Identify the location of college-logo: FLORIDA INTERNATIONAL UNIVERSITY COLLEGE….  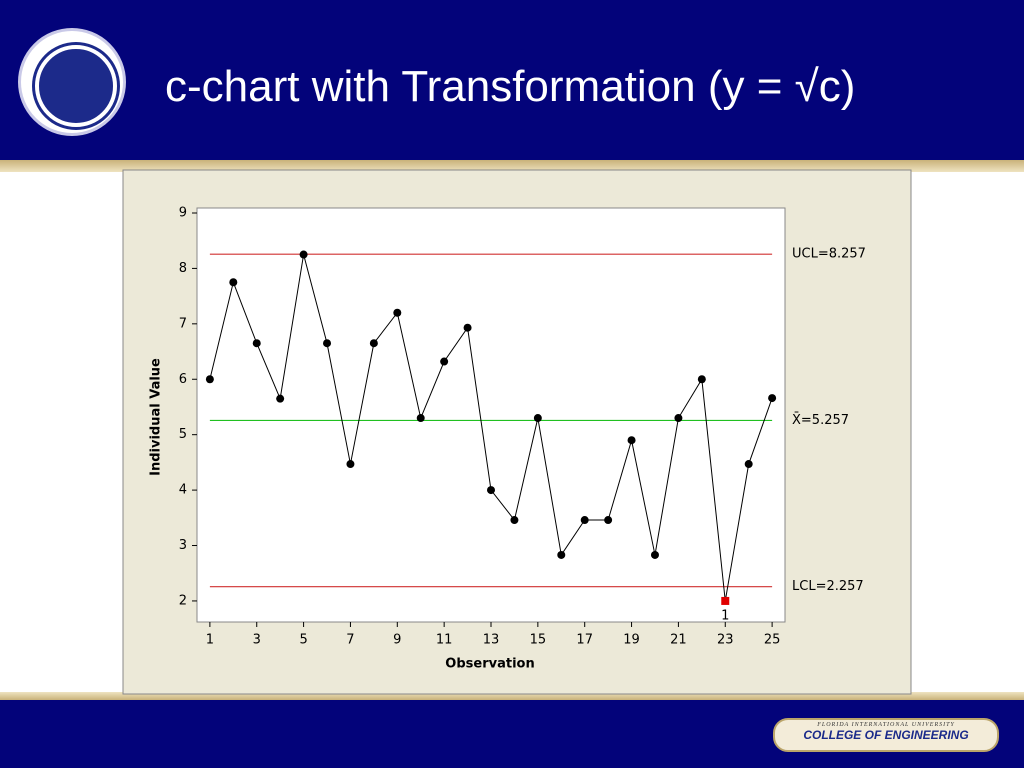
(886, 735).